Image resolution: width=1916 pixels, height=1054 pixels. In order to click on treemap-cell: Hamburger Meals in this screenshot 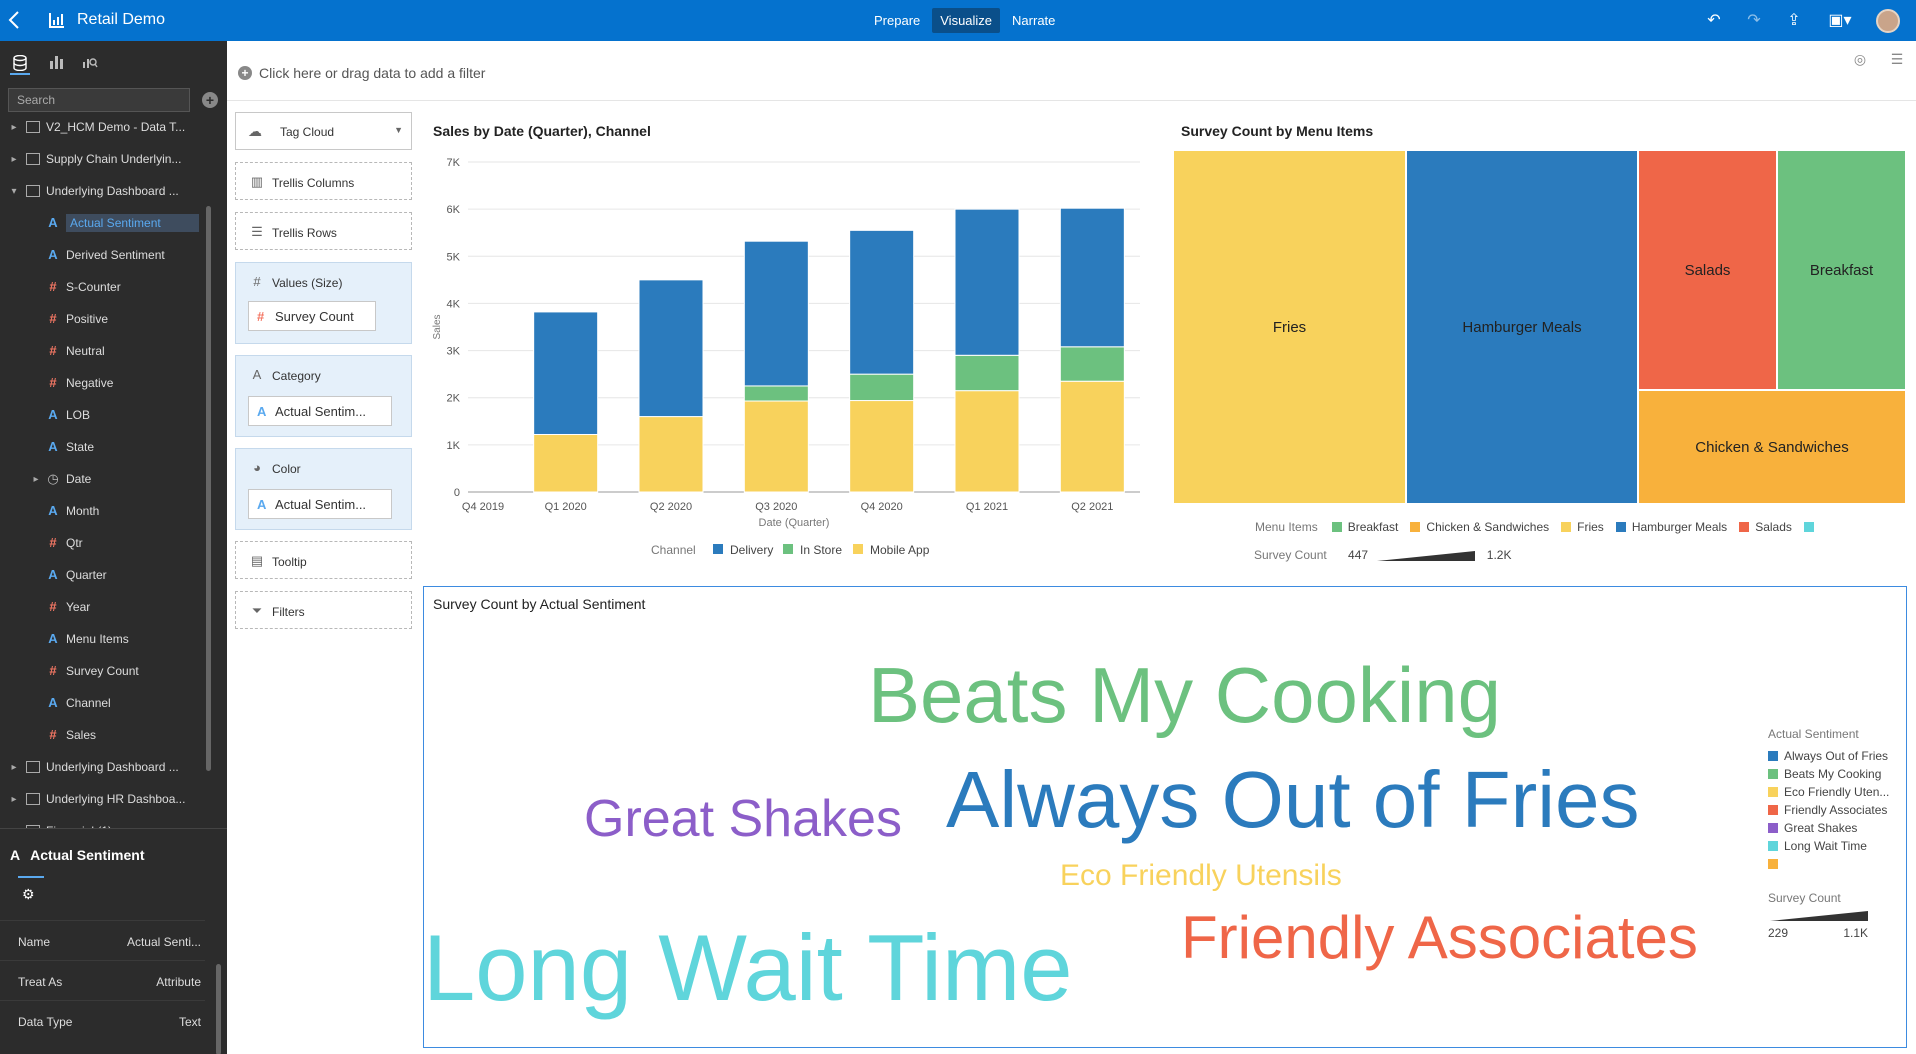, I will do `click(1522, 327)`.